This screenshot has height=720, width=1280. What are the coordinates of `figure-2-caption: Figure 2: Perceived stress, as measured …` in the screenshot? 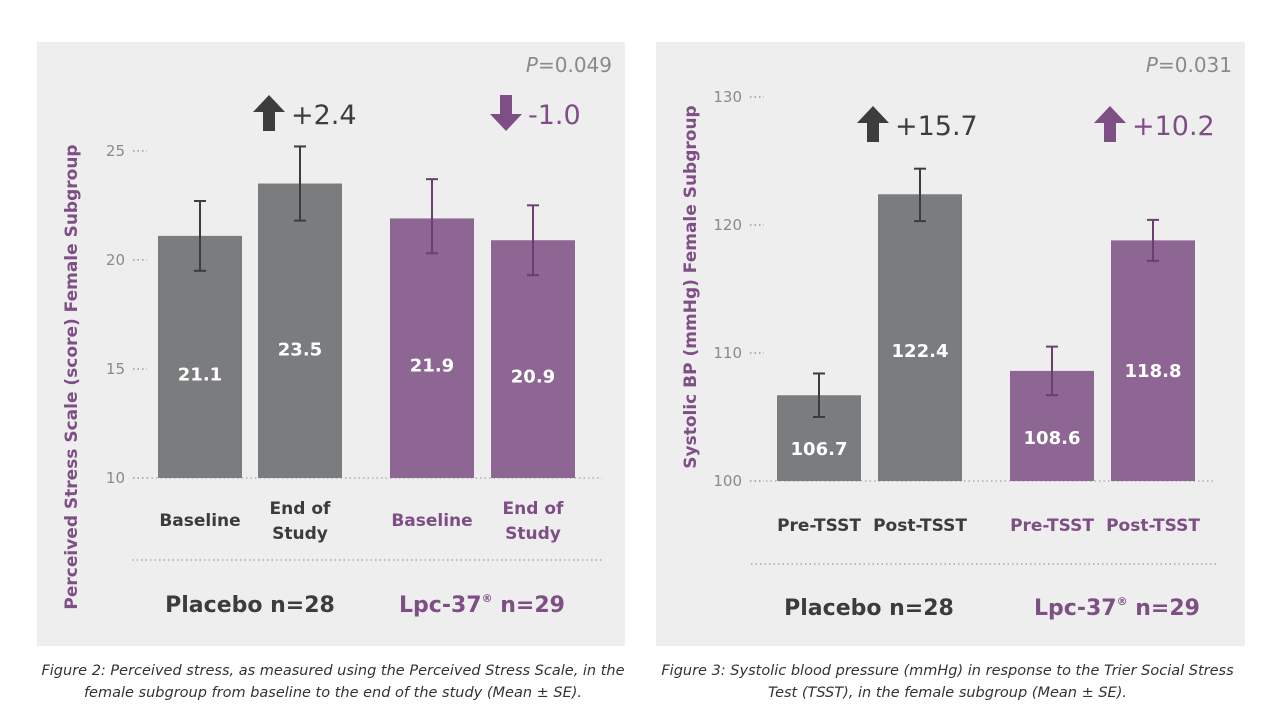 It's located at (333, 682).